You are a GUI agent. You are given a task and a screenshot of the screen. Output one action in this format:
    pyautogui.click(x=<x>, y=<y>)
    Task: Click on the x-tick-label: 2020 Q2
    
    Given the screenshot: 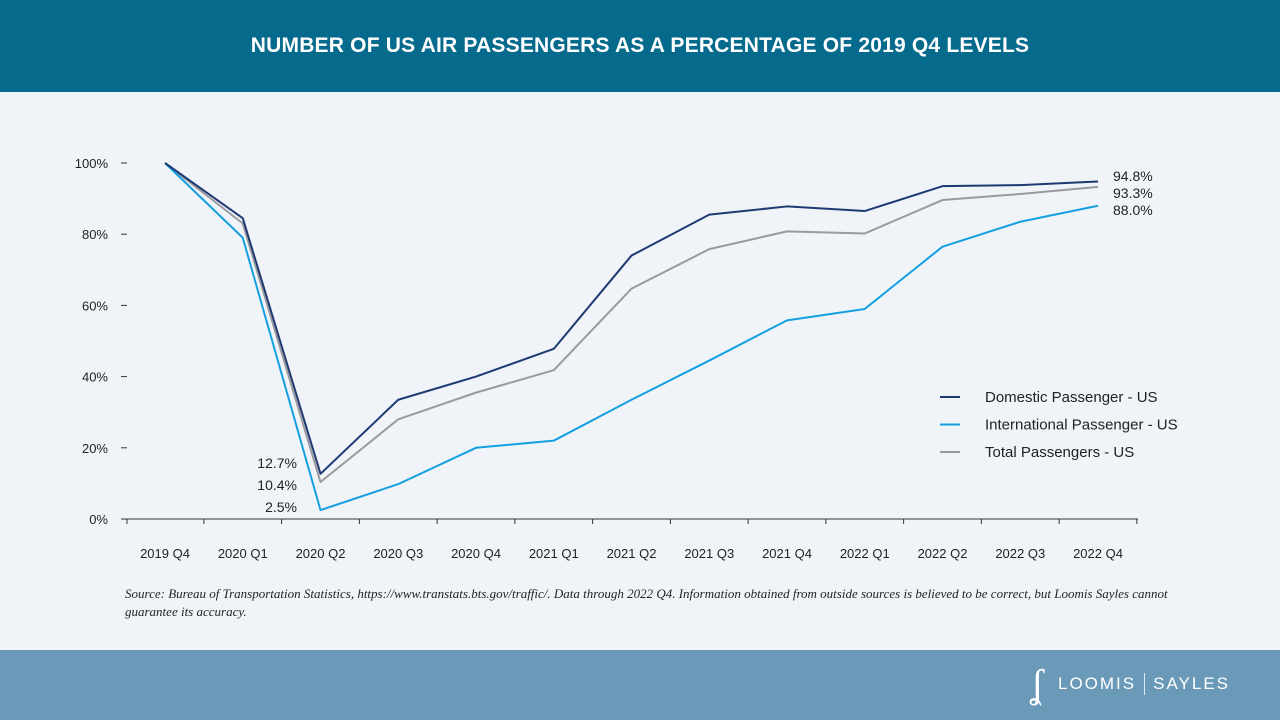 What is the action you would take?
    pyautogui.click(x=321, y=553)
    